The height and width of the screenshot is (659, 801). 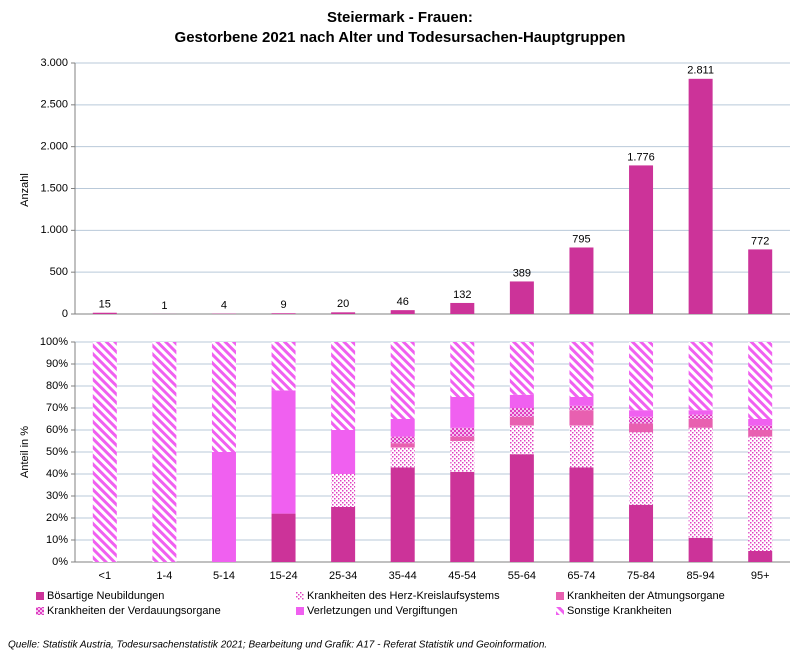 I want to click on y-tick-label: 2.500, so click(x=54, y=105).